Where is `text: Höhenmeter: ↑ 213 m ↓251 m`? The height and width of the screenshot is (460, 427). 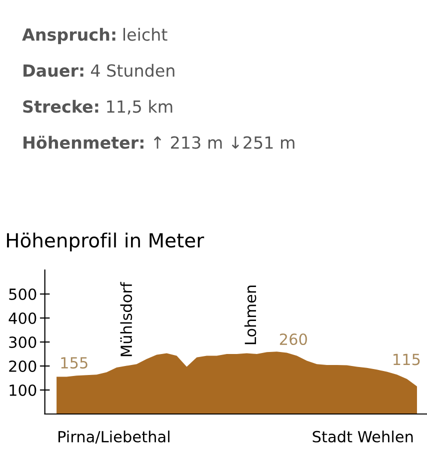
text: Höhenmeter: ↑ 213 m ↓251 m is located at coordinates (159, 142).